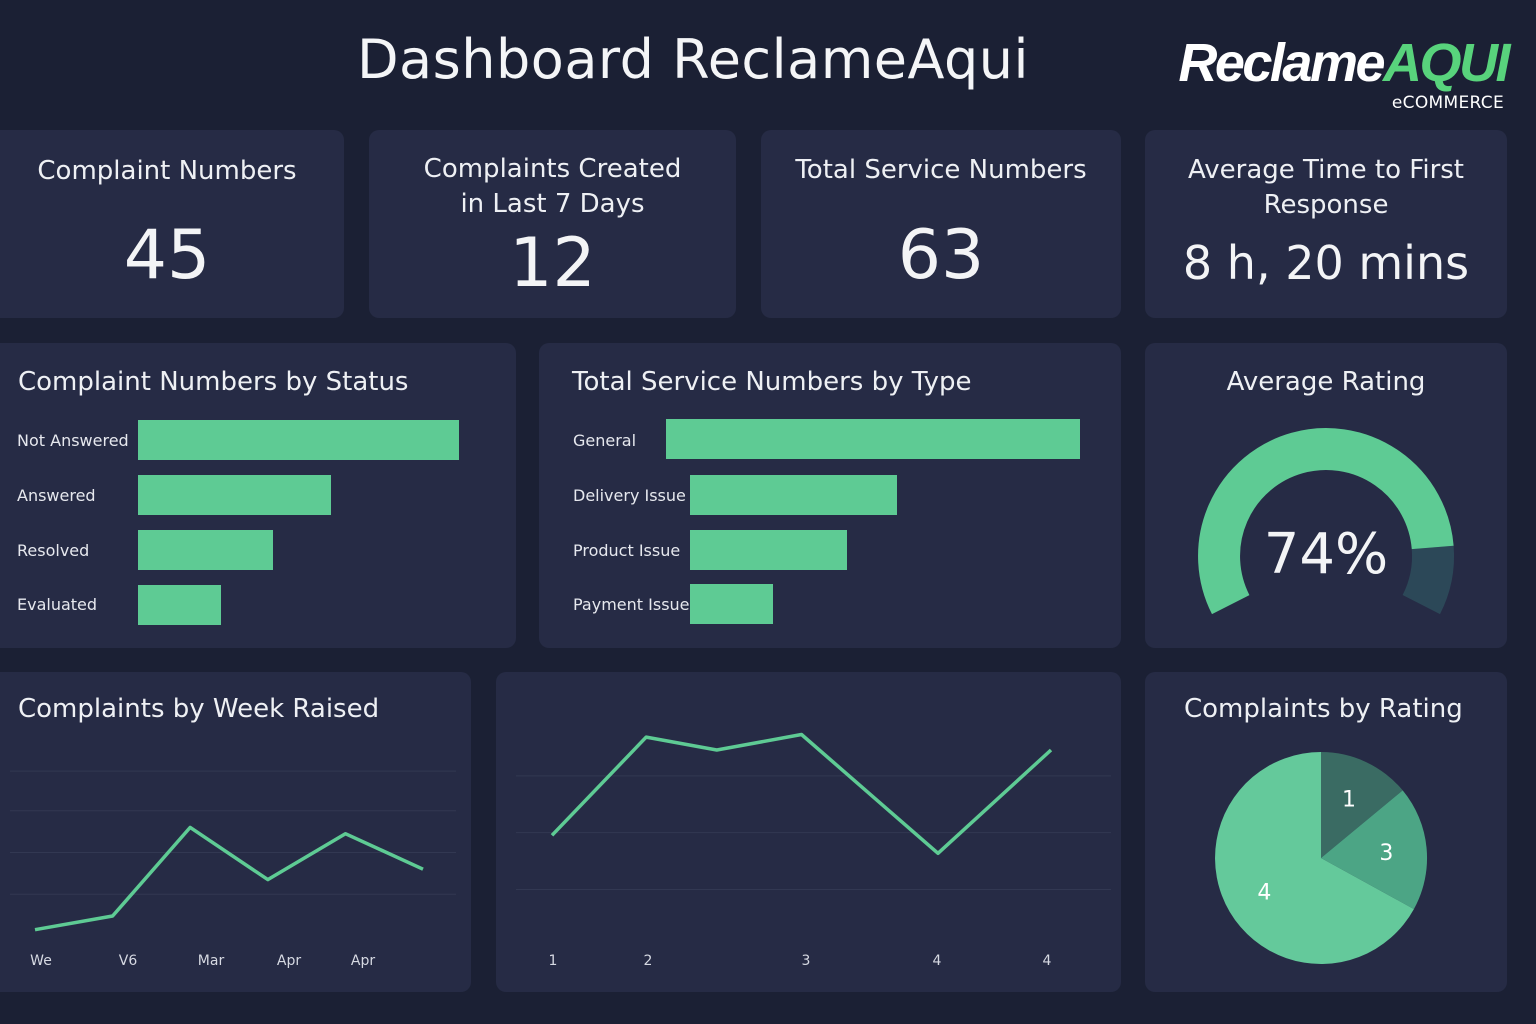 The height and width of the screenshot is (1024, 1536). Describe the element at coordinates (1428, 580) in the screenshot. I see `gauge-track` at that location.